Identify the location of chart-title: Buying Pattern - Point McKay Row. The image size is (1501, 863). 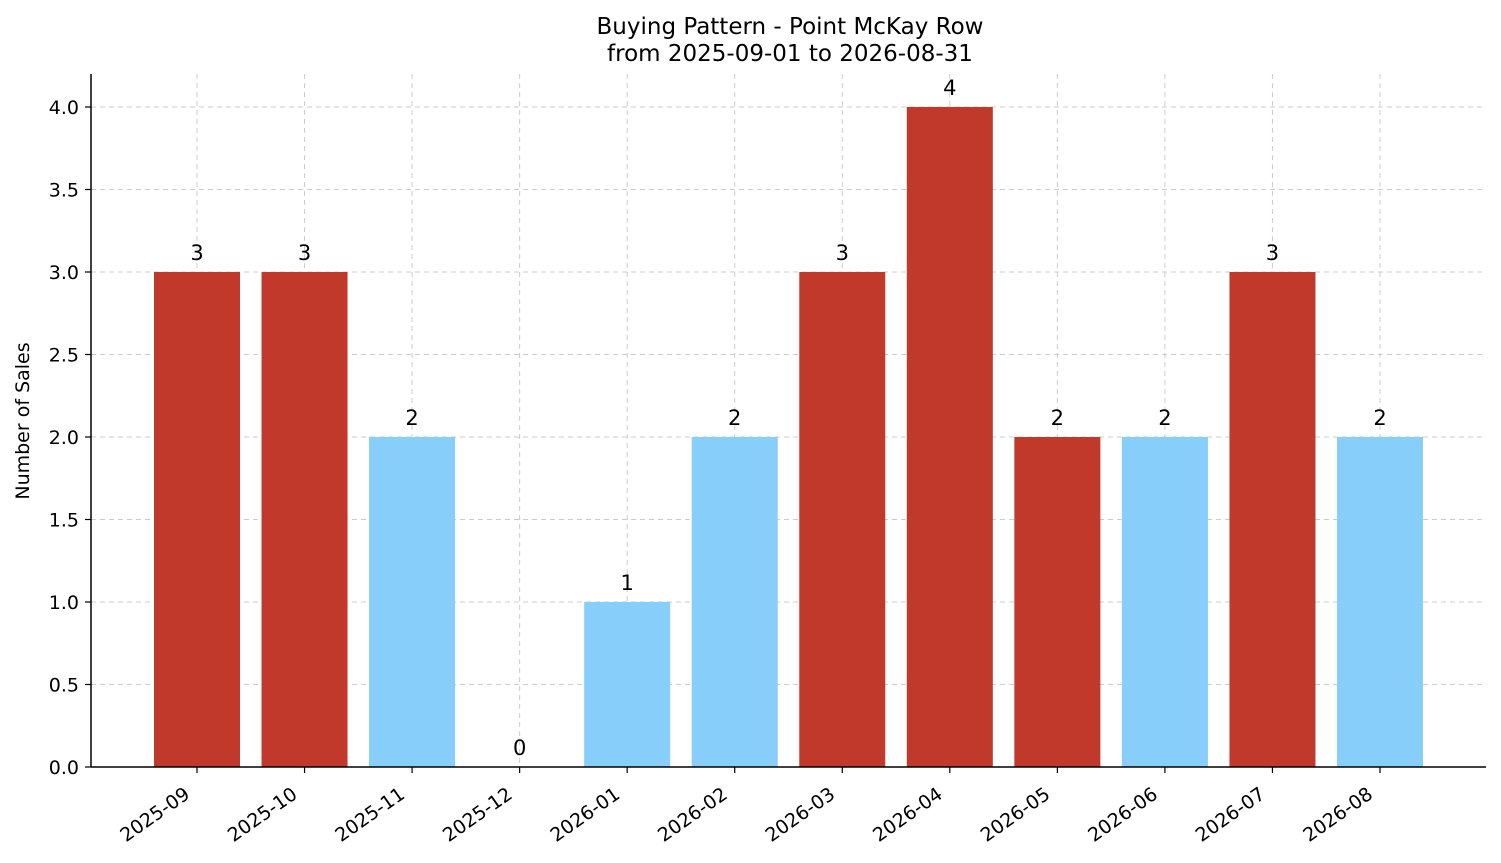
(790, 27).